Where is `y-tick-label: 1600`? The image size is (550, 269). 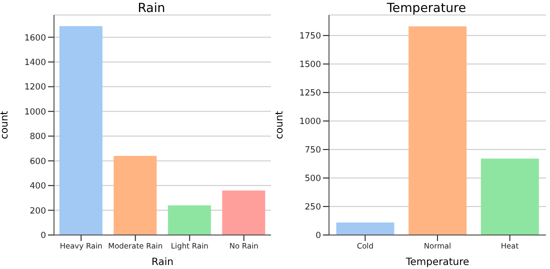 y-tick-label: 1600 is located at coordinates (35, 38).